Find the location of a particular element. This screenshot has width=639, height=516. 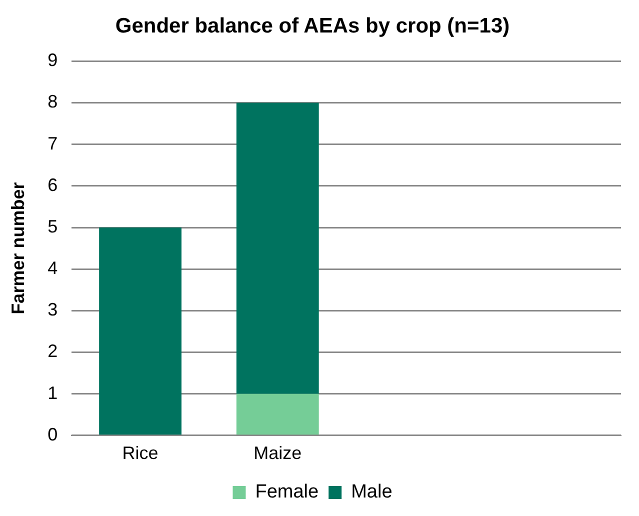

y-tick-label: 1 is located at coordinates (53, 392).